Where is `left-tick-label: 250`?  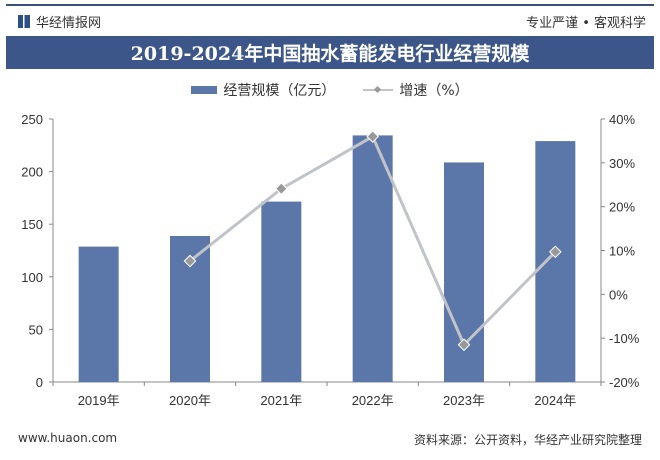
left-tick-label: 250 is located at coordinates (32, 119).